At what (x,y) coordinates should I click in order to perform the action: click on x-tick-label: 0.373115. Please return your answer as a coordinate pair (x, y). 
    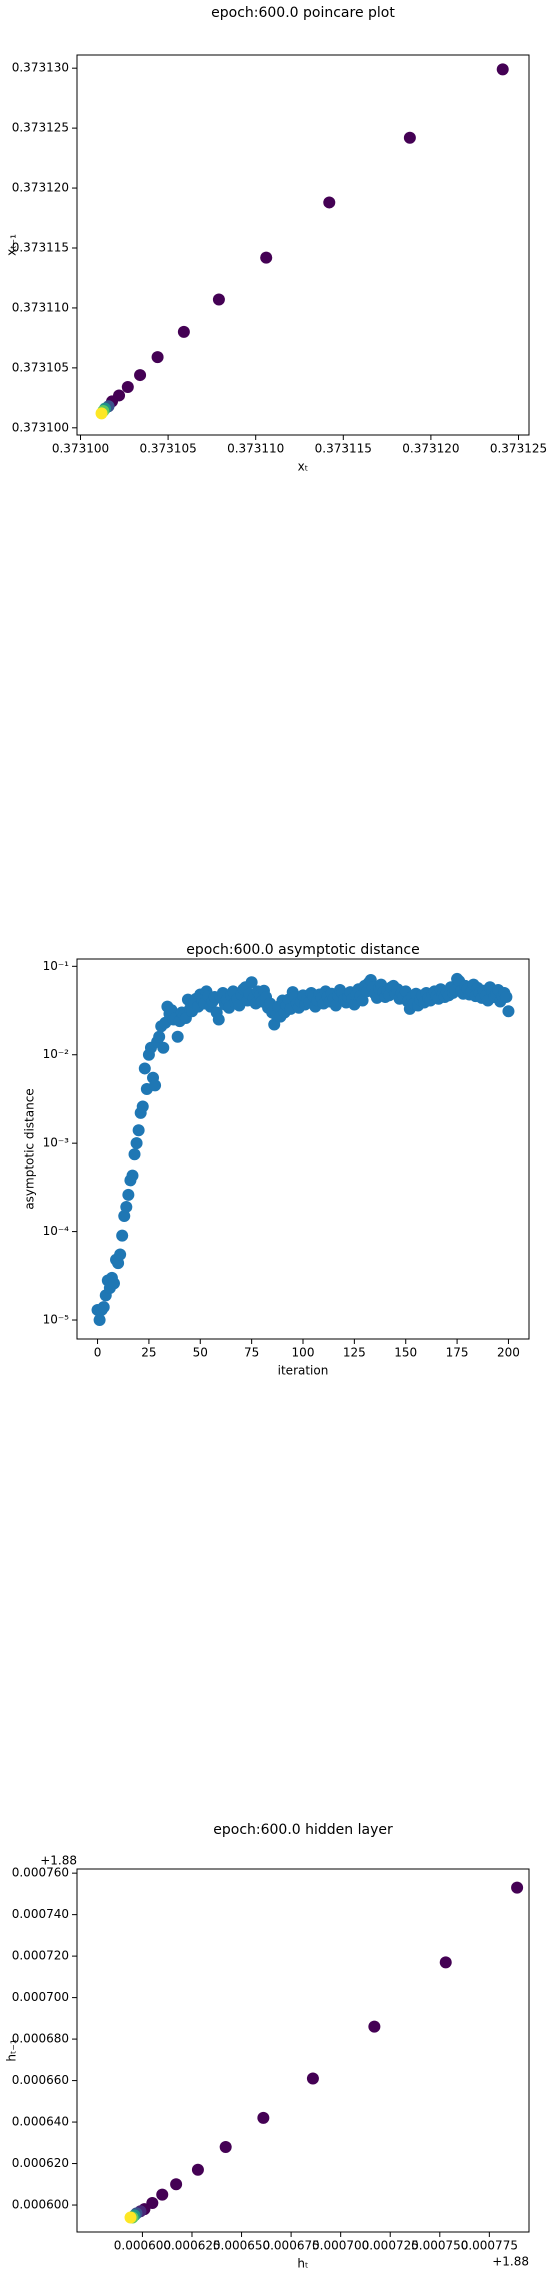
    Looking at the image, I should click on (343, 449).